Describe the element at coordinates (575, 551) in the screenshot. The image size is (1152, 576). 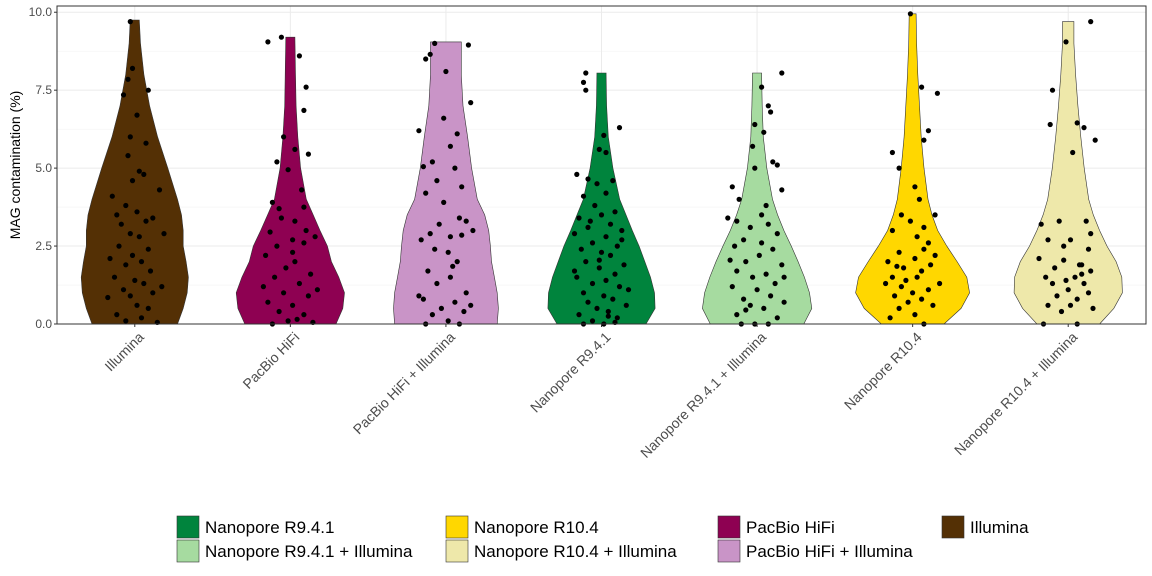
I see `legend-label: Nanopore R10.4 + Illumina` at that location.